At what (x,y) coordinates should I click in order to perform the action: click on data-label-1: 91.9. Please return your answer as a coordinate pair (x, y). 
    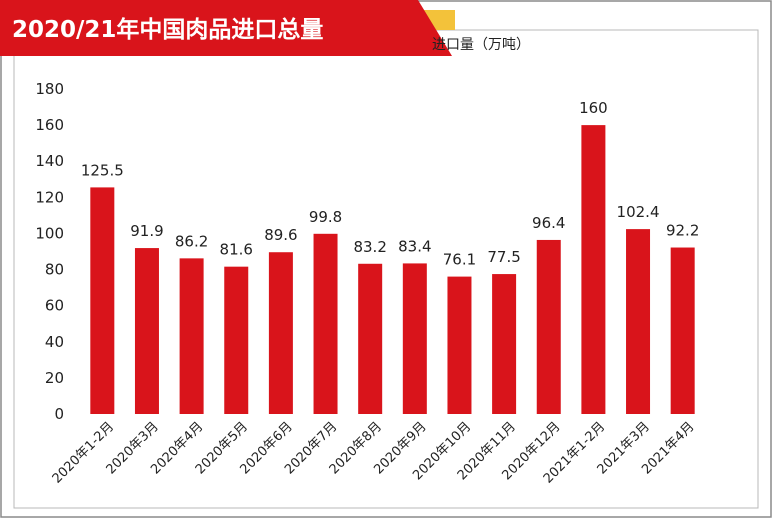
    Looking at the image, I should click on (146, 231).